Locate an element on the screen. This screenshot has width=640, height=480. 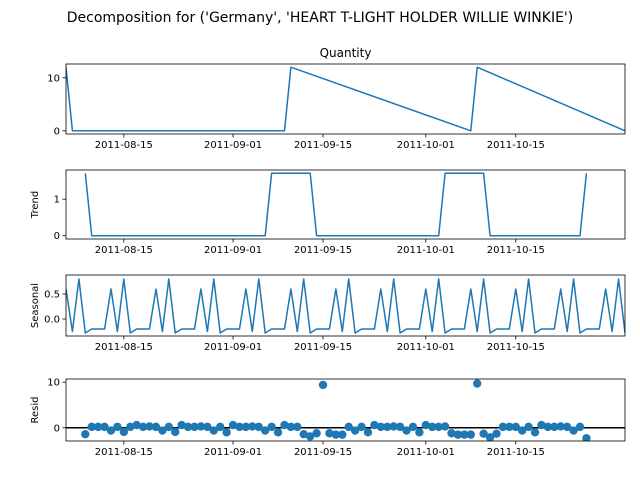
panel-resid-frame is located at coordinates (345, 410).